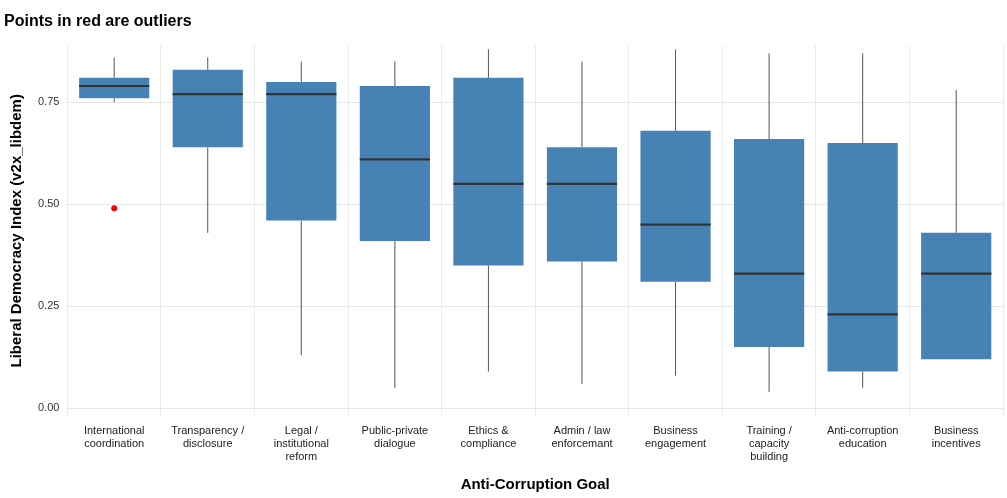 The height and width of the screenshot is (498, 1007). Describe the element at coordinates (48, 407) in the screenshot. I see `y-tick-label: 0.00` at that location.